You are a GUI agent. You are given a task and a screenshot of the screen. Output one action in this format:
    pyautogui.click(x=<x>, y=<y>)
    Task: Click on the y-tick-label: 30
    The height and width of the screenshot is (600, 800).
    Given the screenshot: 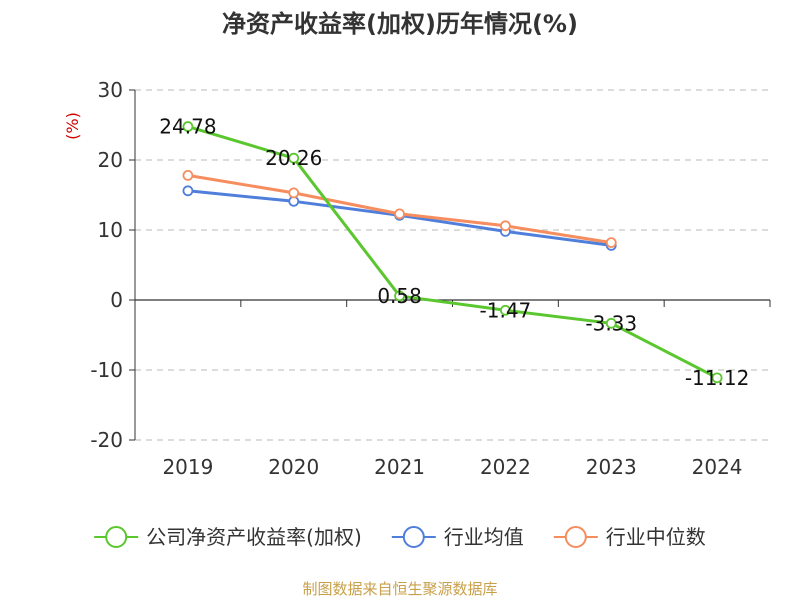 What is the action you would take?
    pyautogui.click(x=110, y=90)
    